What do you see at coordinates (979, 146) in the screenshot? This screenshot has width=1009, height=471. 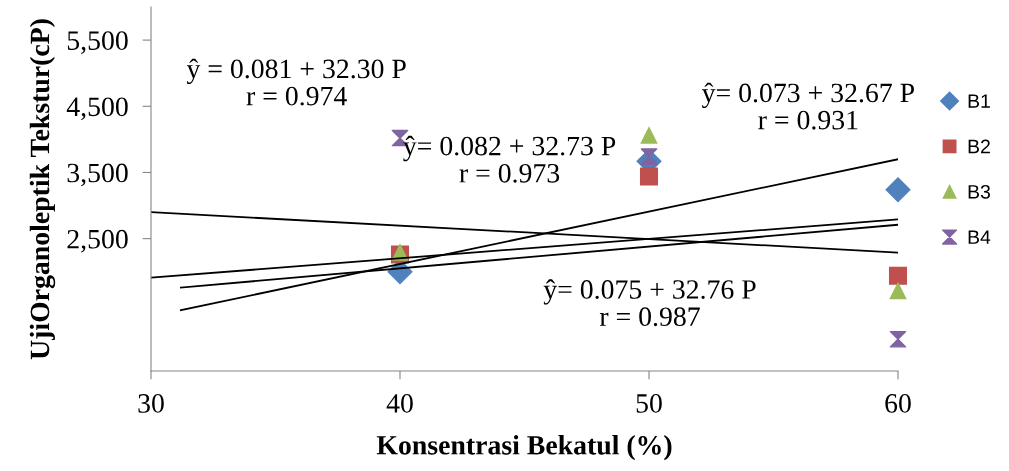 I see `legend-label: B2` at bounding box center [979, 146].